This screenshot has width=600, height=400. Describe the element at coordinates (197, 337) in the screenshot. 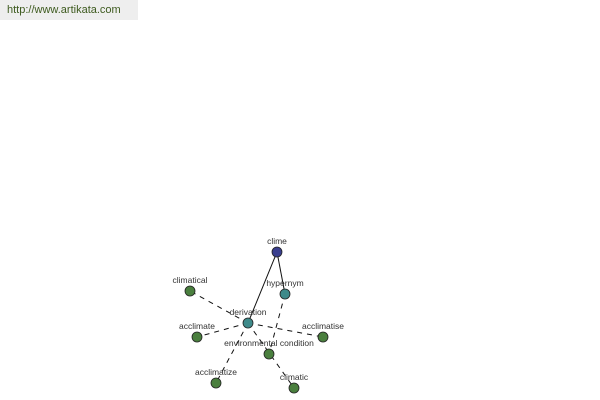

I see `node-acclimate` at that location.